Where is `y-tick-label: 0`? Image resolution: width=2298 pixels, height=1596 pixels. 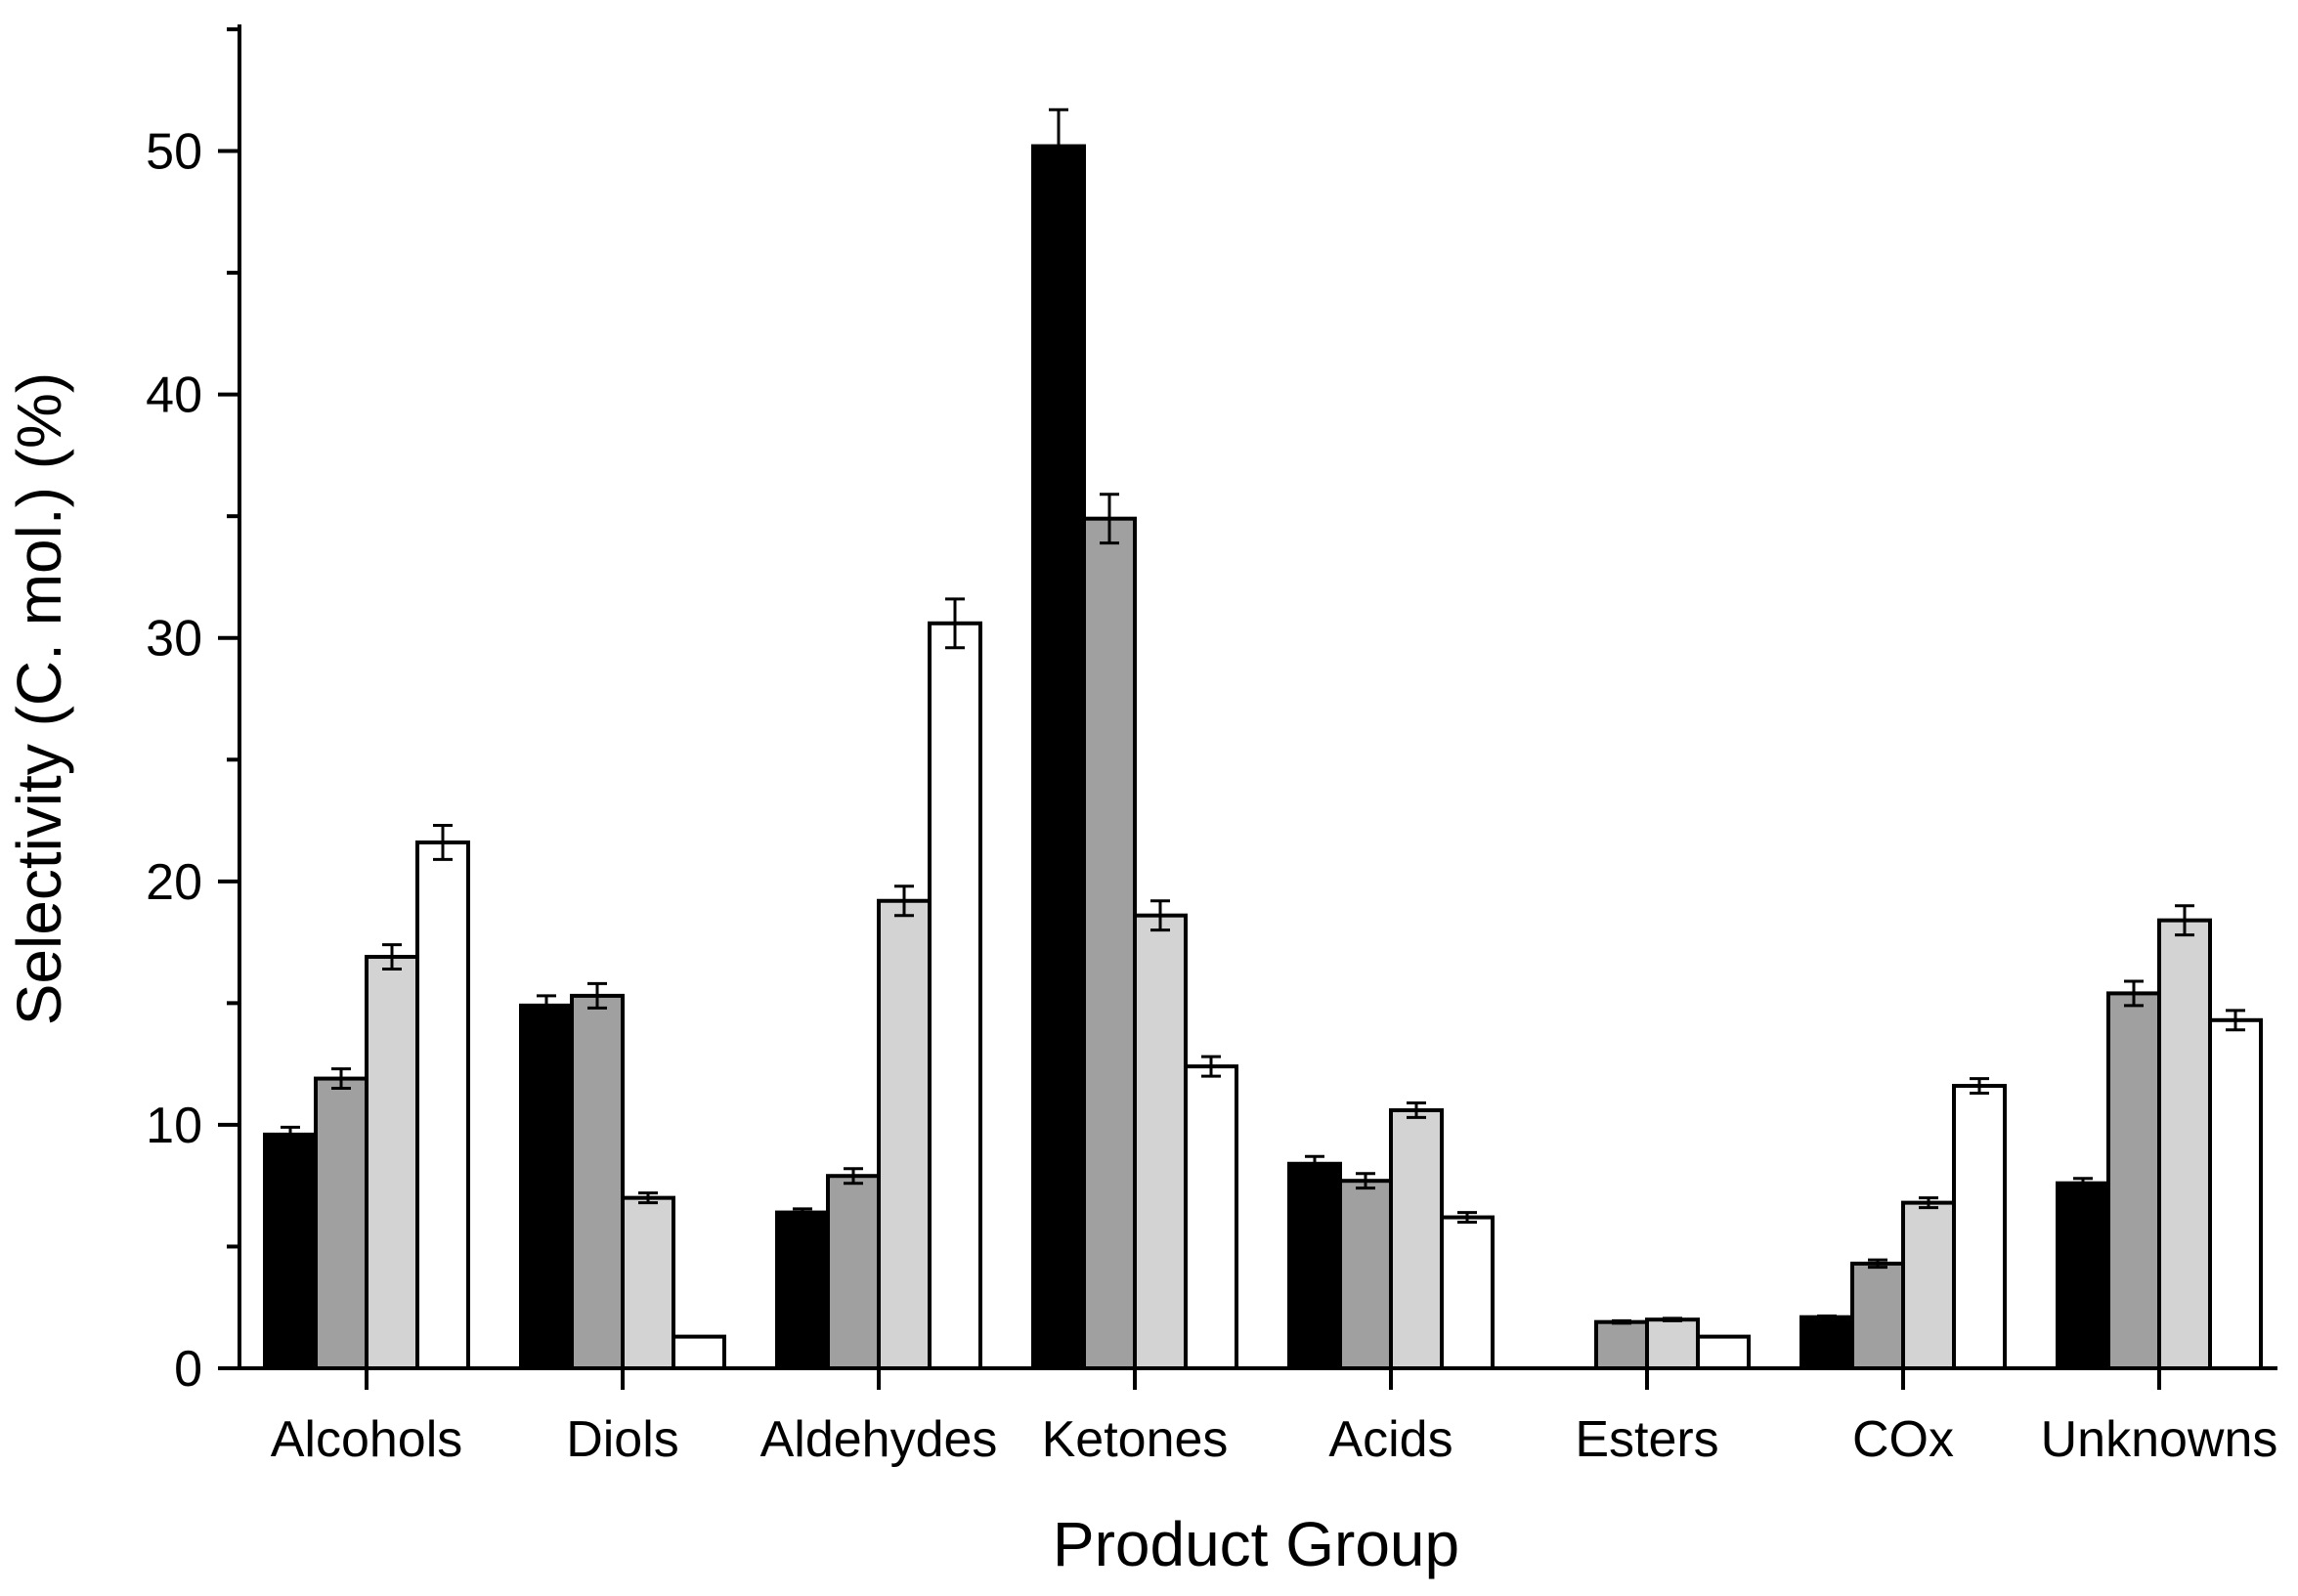 y-tick-label: 0 is located at coordinates (188, 1369).